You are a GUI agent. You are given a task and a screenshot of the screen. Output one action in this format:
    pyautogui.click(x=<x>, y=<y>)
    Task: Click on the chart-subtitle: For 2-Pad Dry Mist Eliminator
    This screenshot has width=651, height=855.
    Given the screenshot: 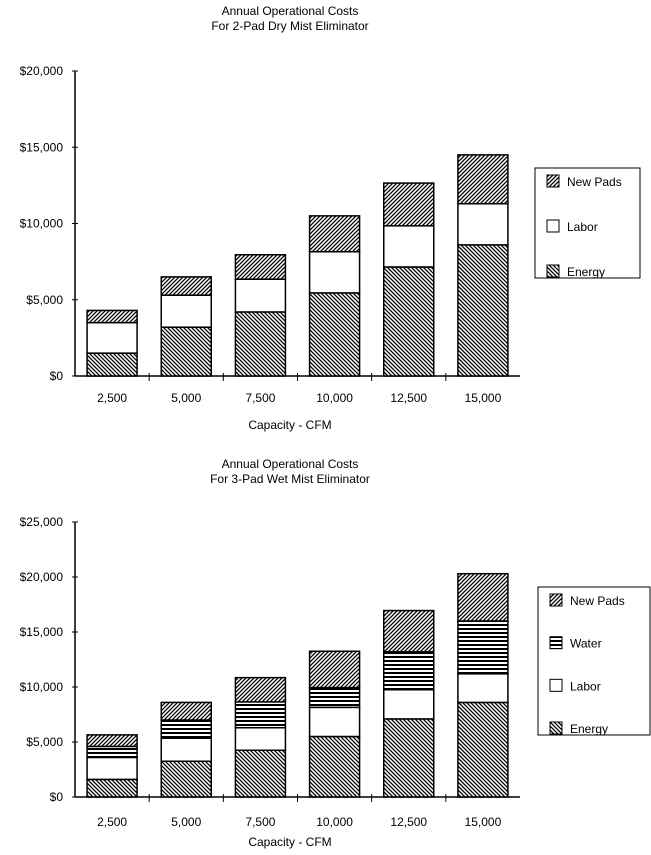 What is the action you would take?
    pyautogui.click(x=289, y=26)
    